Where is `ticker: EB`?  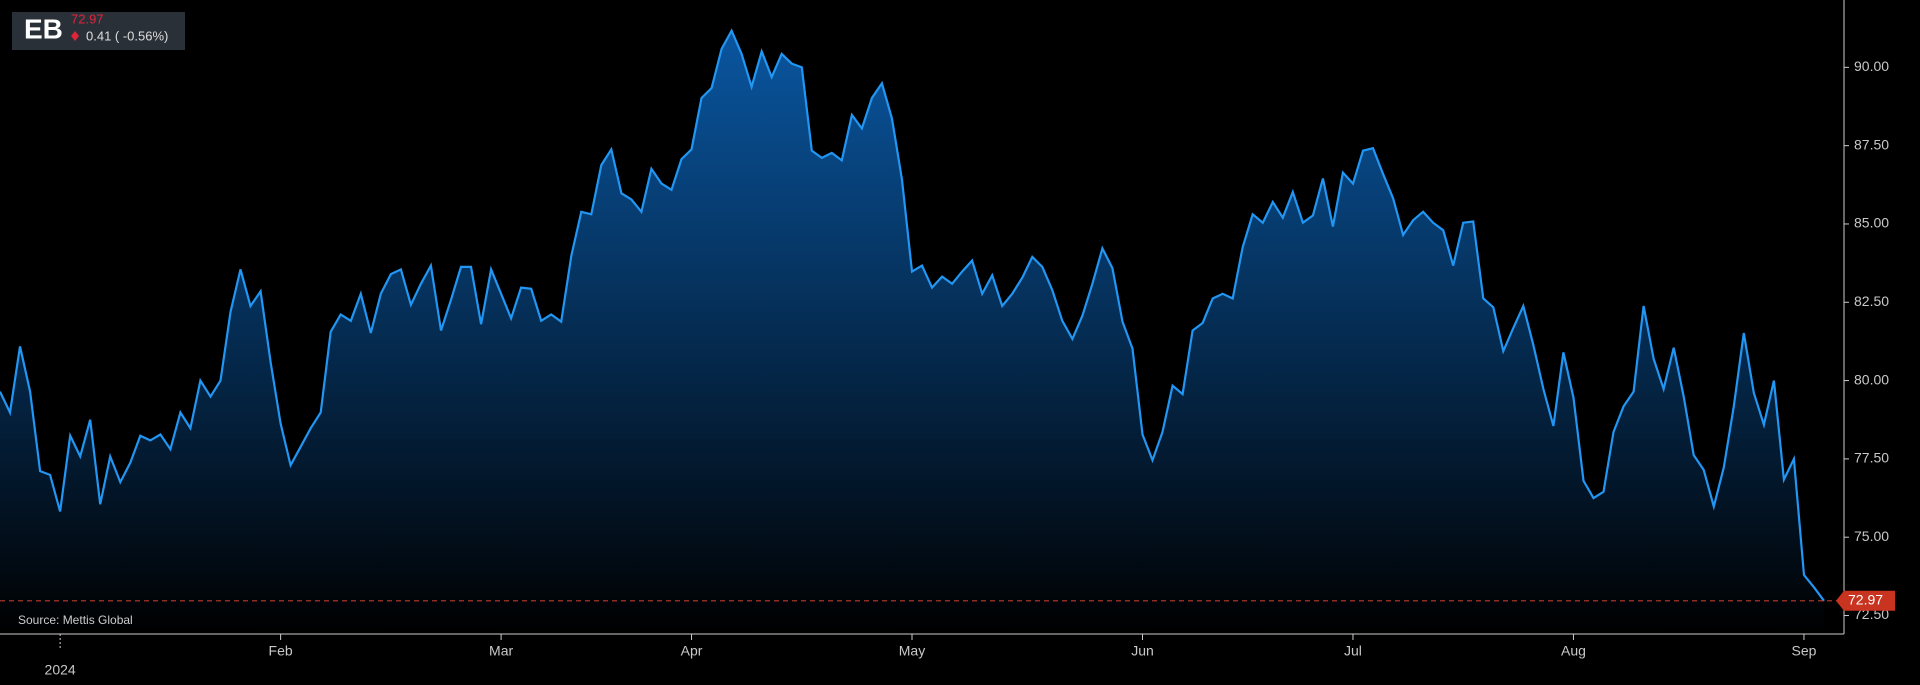
ticker: EB is located at coordinates (43, 28).